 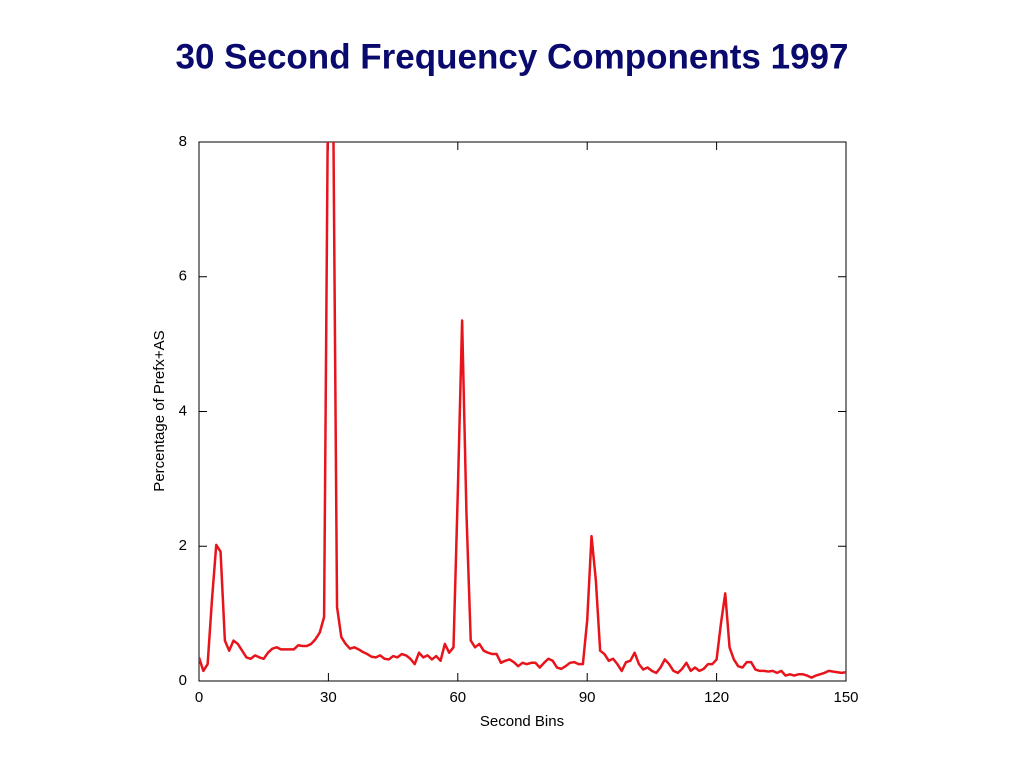 I want to click on x-tick-label: 120, so click(x=716, y=697).